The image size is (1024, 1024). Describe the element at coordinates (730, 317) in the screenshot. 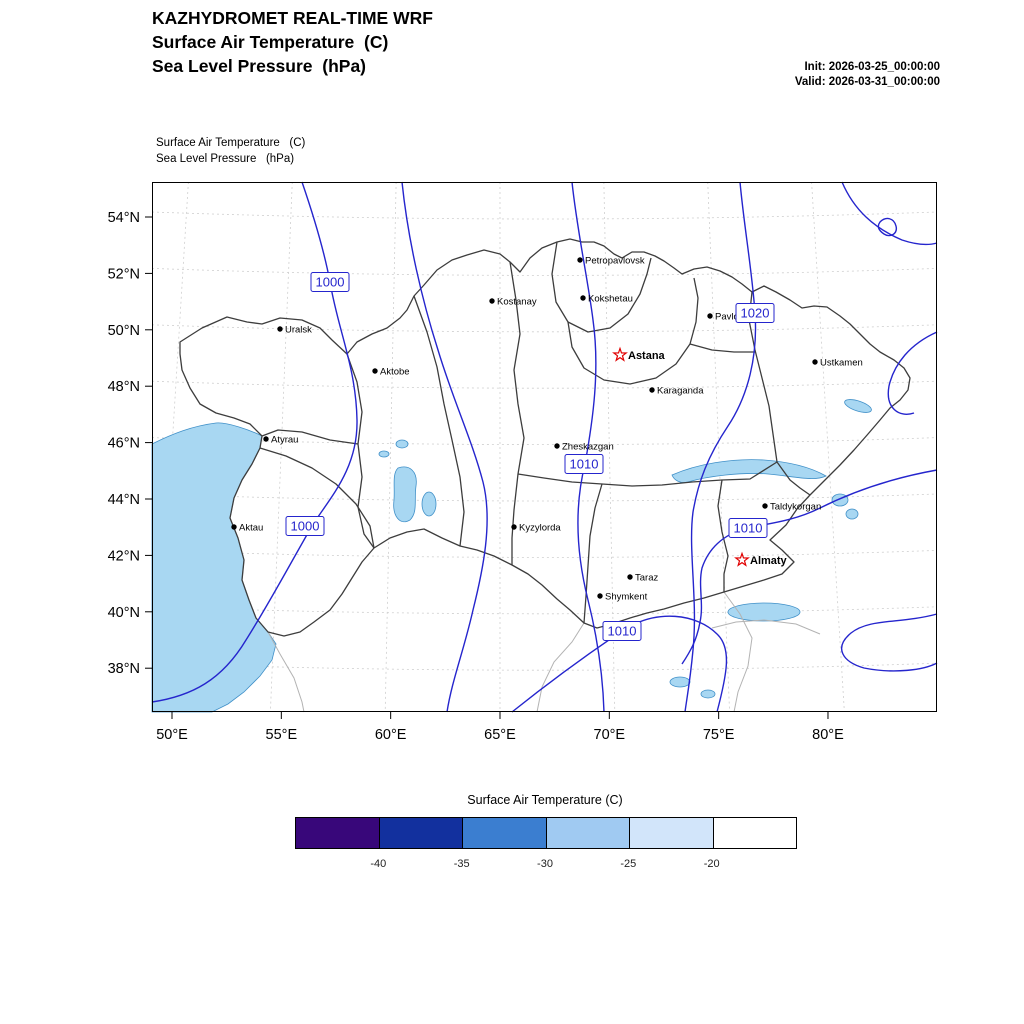

I see `city-pavlodar: Pavlodar` at that location.